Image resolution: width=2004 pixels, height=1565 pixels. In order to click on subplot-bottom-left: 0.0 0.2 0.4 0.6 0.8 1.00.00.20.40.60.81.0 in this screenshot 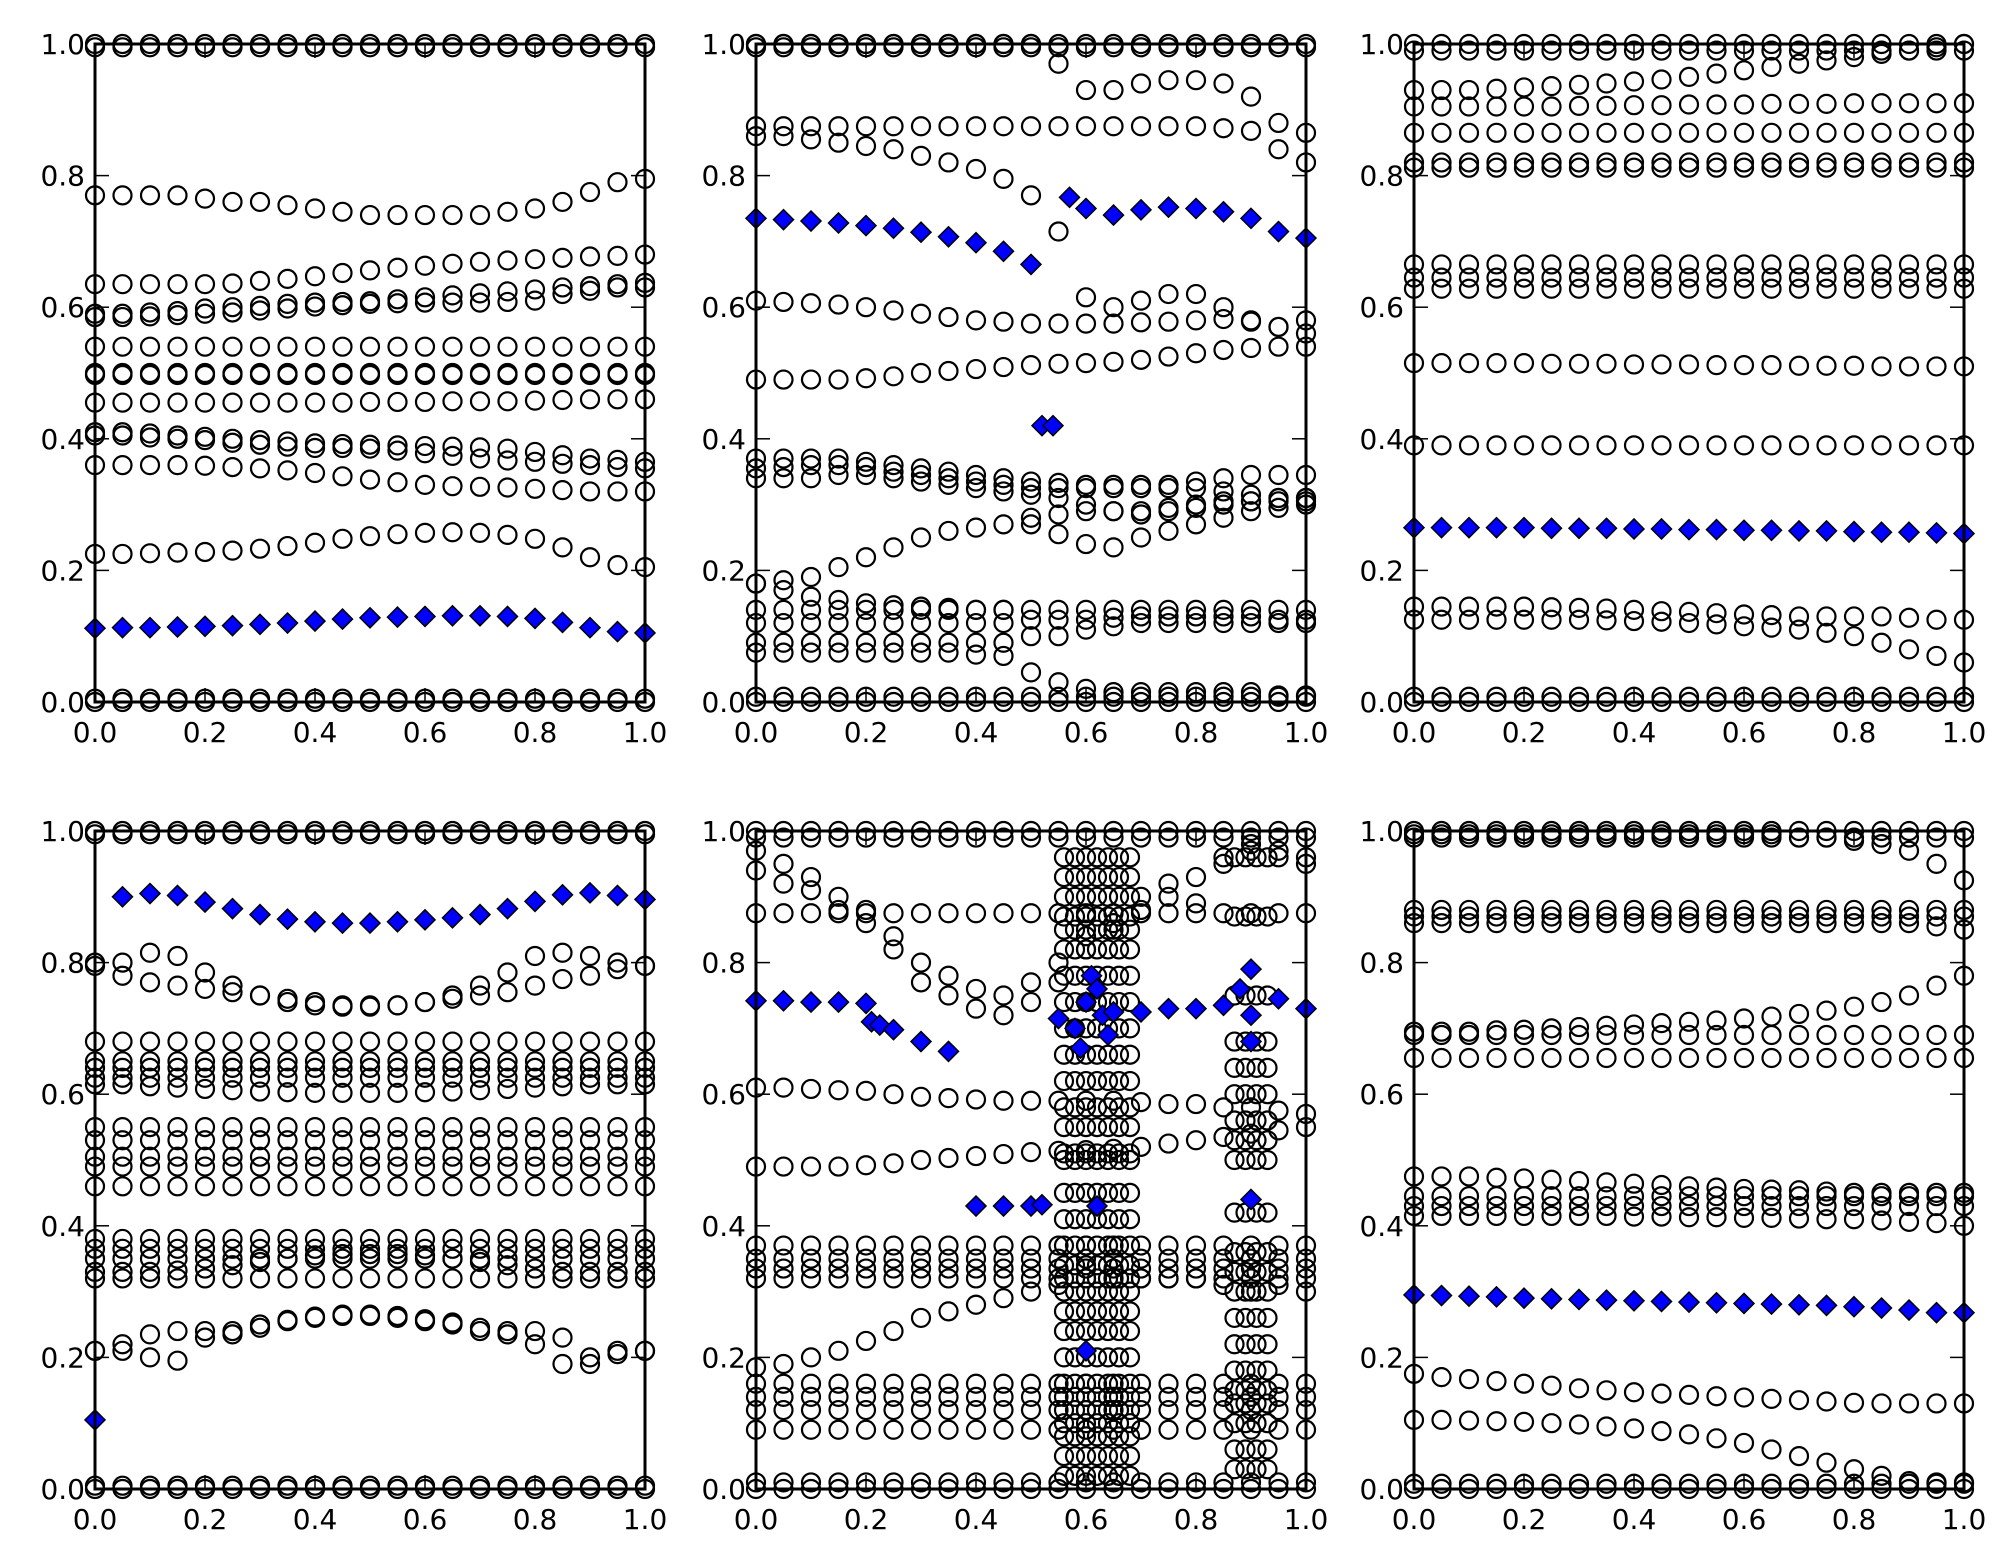, I will do `click(353, 1175)`.